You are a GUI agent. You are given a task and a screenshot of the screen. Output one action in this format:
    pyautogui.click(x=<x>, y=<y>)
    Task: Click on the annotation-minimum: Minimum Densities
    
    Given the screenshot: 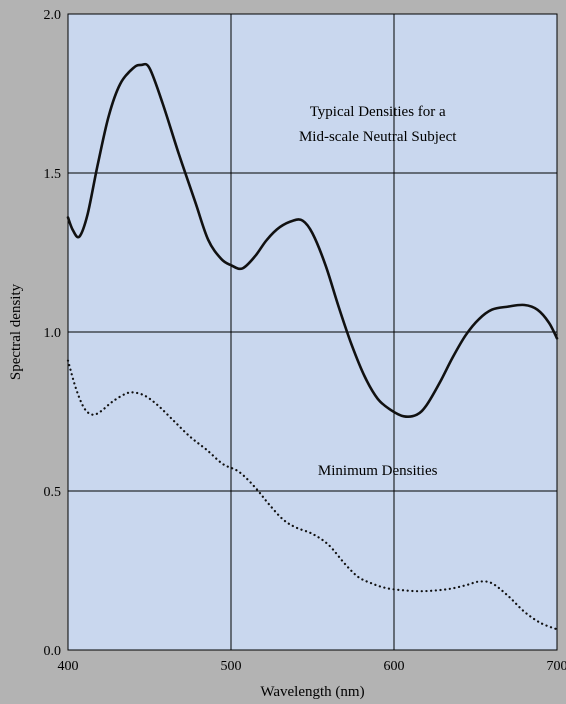 What is the action you would take?
    pyautogui.click(x=378, y=471)
    